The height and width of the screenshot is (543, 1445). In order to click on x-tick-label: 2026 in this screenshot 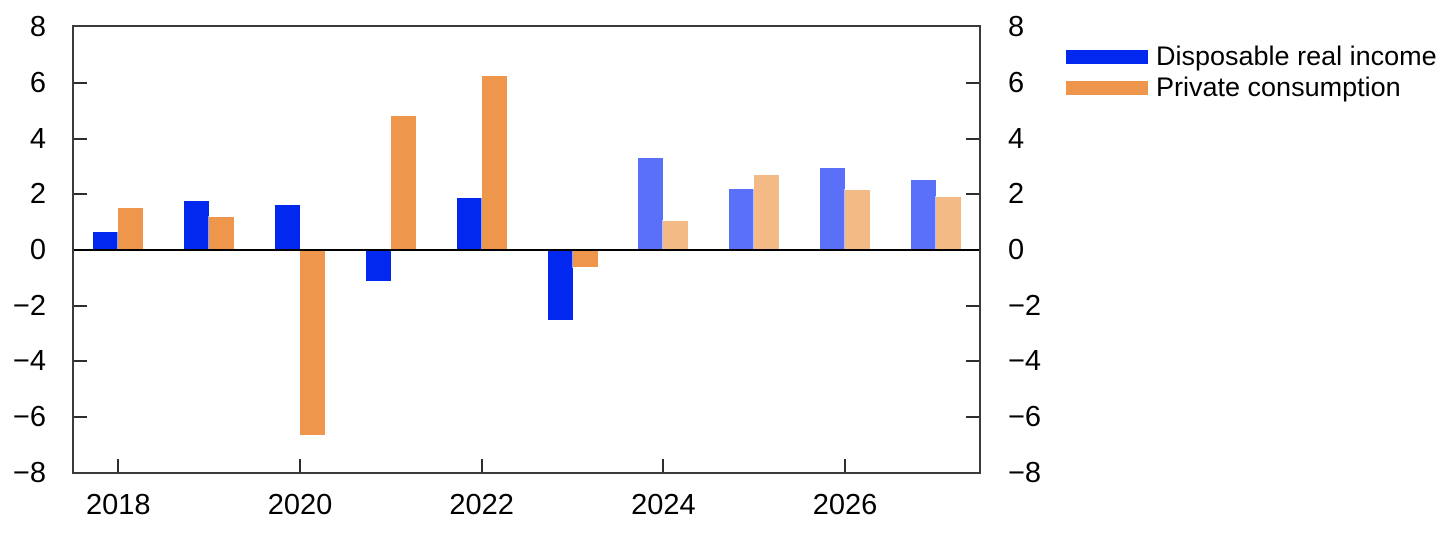, I will do `click(845, 505)`.